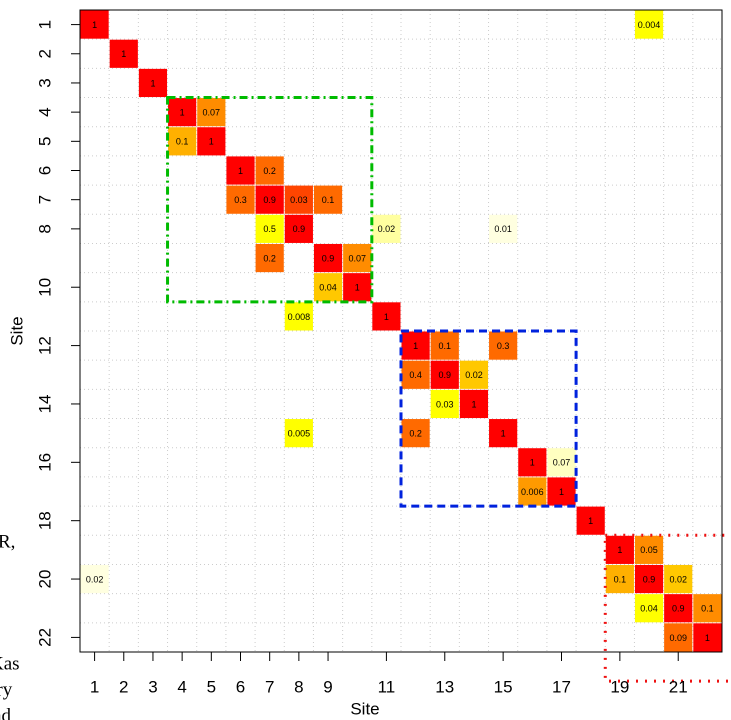 The width and height of the screenshot is (731, 720). I want to click on y-tick-label: 22, so click(44, 637).